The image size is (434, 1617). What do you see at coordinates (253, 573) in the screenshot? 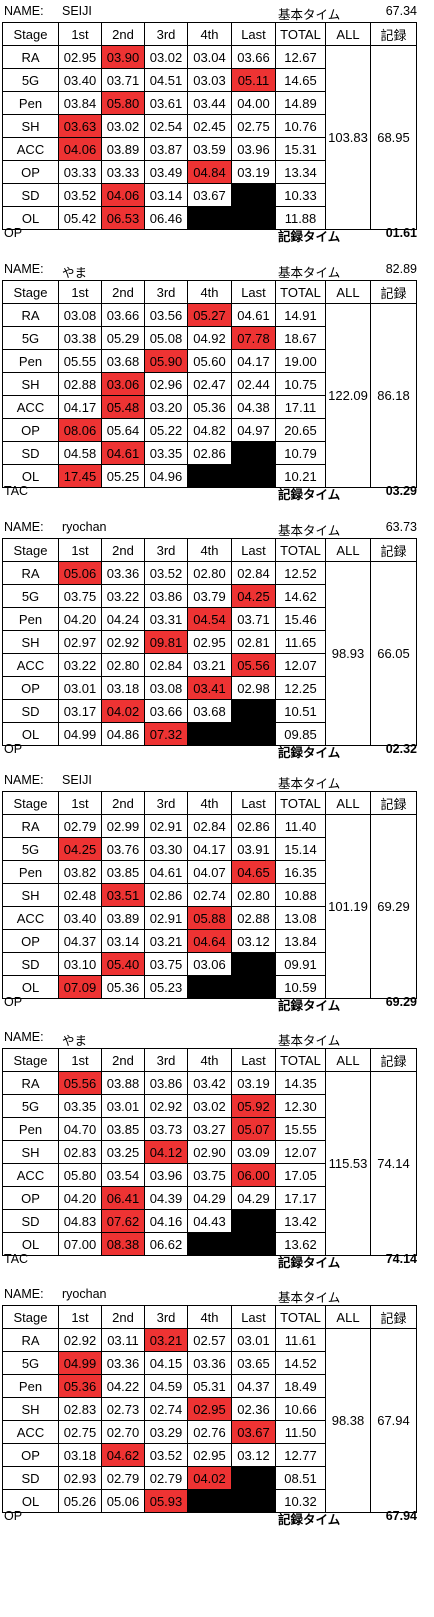
I see `time-cell: 02.84` at bounding box center [253, 573].